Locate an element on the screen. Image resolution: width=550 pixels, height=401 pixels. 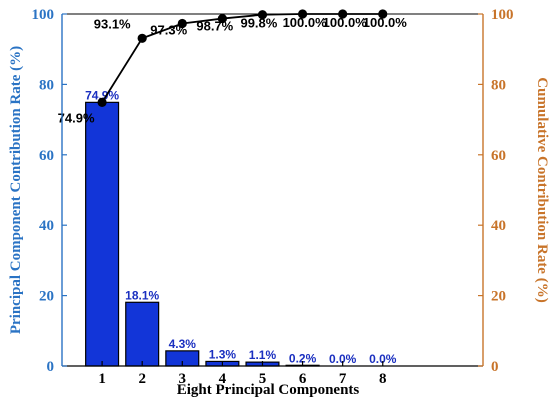
y-right-tick-label: 40 is located at coordinates (498, 226).